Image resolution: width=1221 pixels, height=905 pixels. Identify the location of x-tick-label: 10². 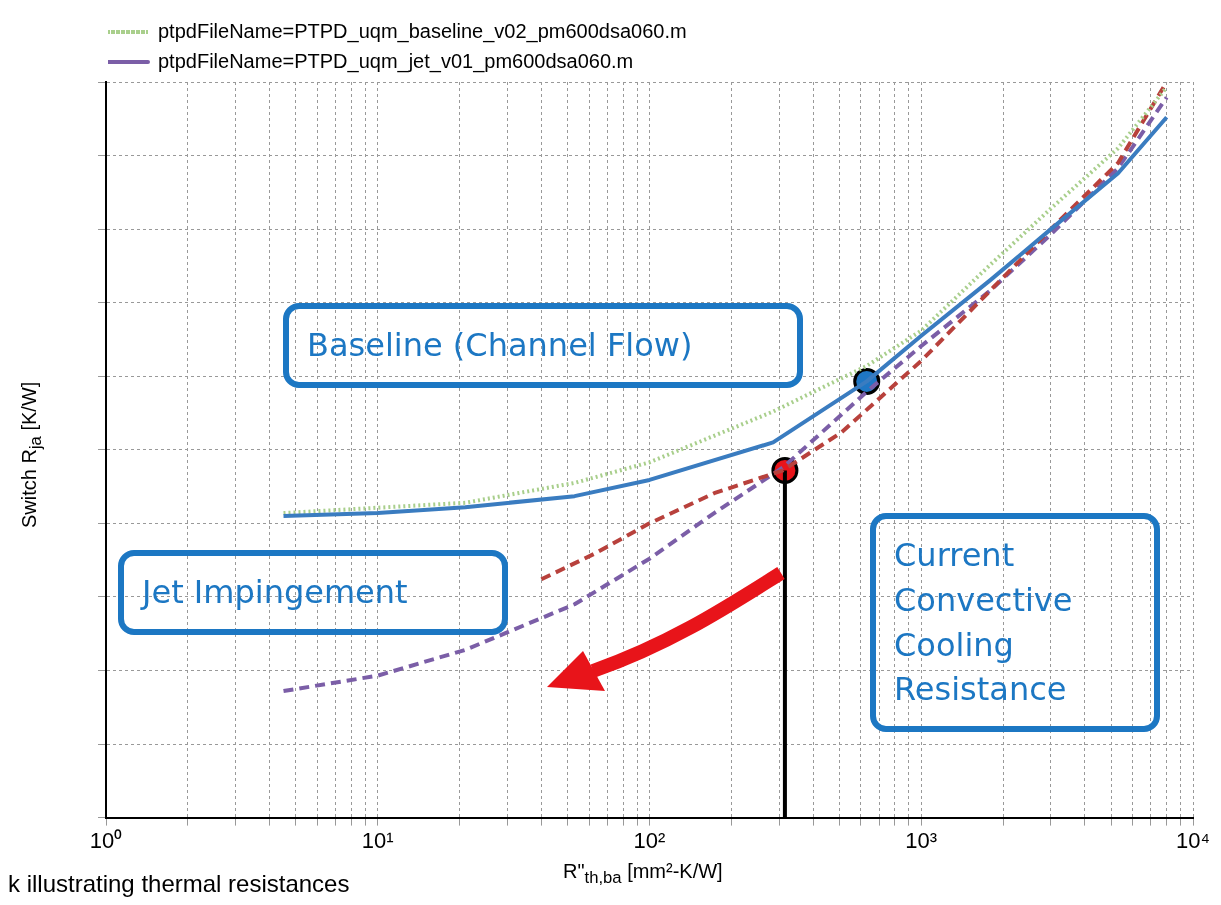
(649, 840).